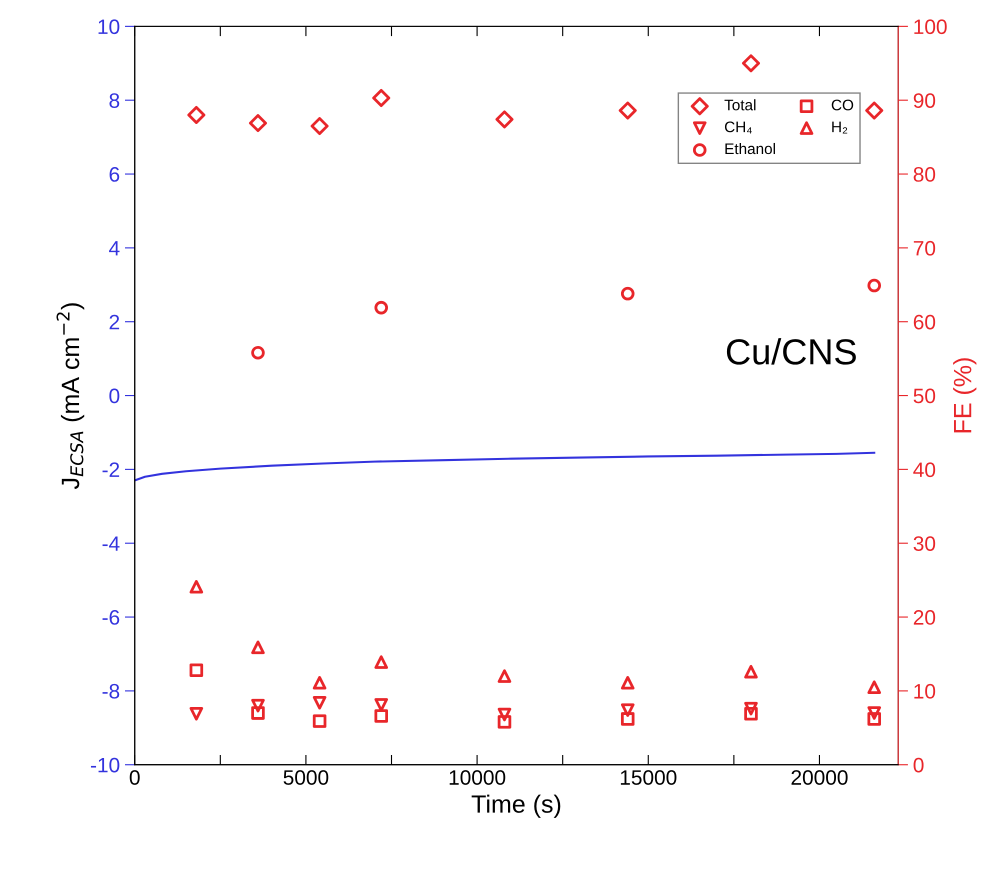  What do you see at coordinates (925, 617) in the screenshot?
I see `y2-tick-label: 20` at bounding box center [925, 617].